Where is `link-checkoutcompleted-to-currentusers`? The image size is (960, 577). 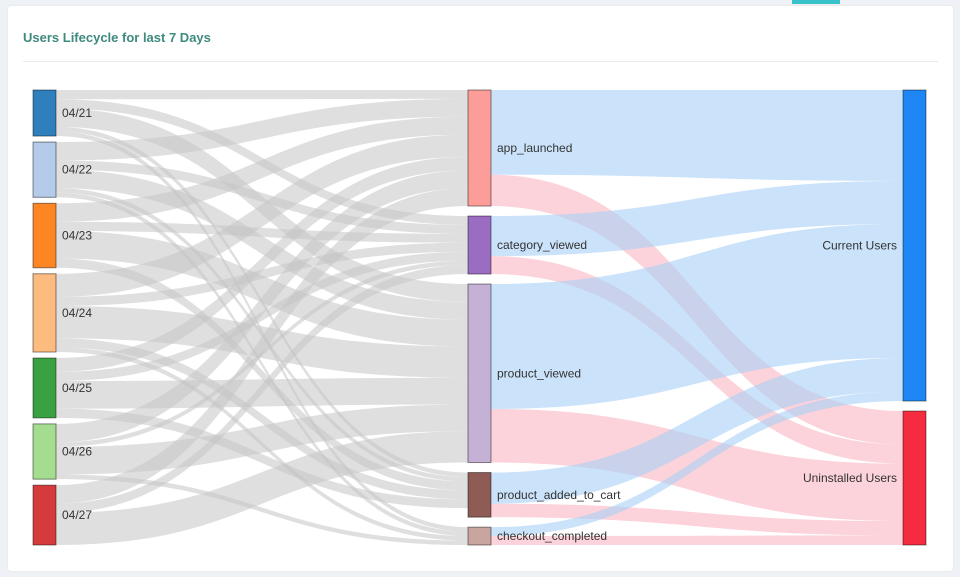 link-checkoutcompleted-to-currentusers is located at coordinates (697, 464).